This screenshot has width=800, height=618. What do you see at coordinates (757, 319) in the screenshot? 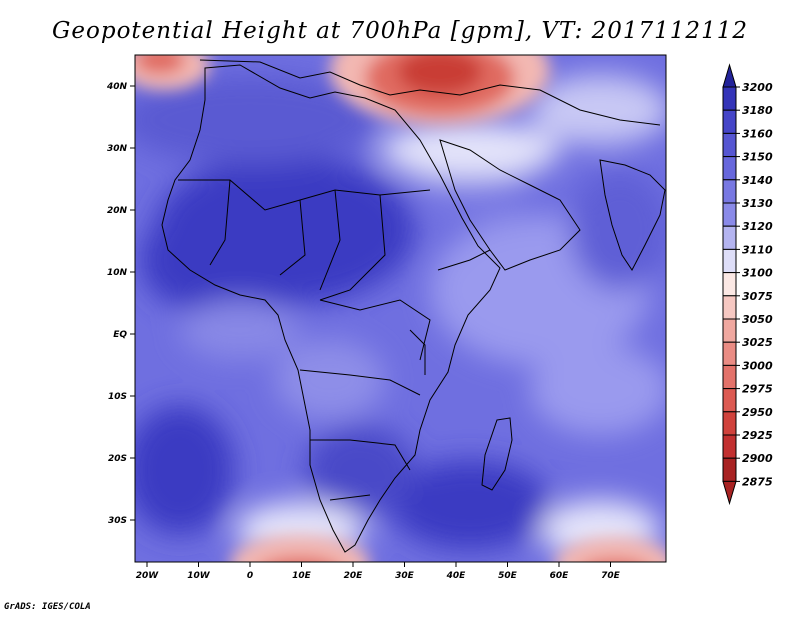
I see `colorbar-label: 3050` at bounding box center [757, 319].